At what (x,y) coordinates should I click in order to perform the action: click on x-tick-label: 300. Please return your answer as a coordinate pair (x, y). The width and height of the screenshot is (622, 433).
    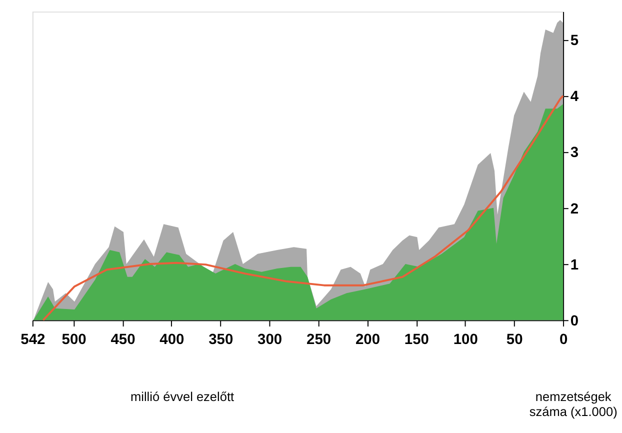
    Looking at the image, I should click on (270, 340).